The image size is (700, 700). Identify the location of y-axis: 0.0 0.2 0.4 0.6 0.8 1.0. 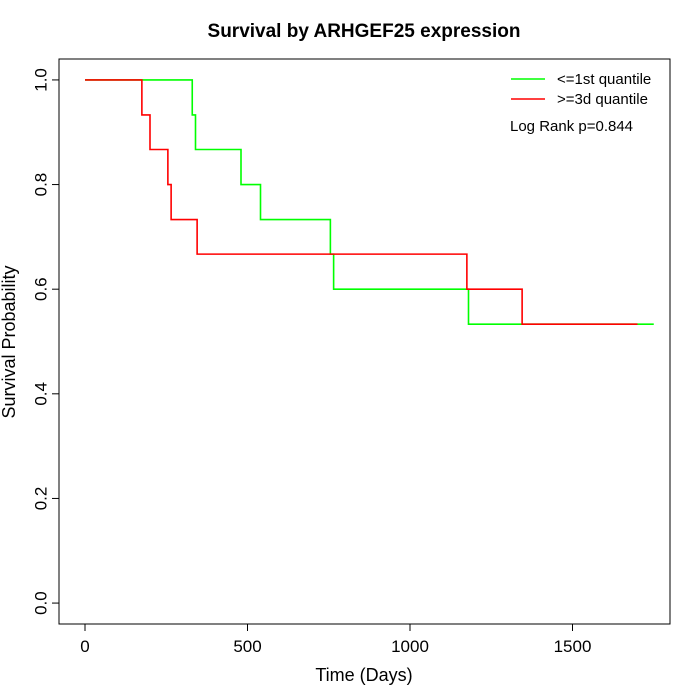
(45, 341).